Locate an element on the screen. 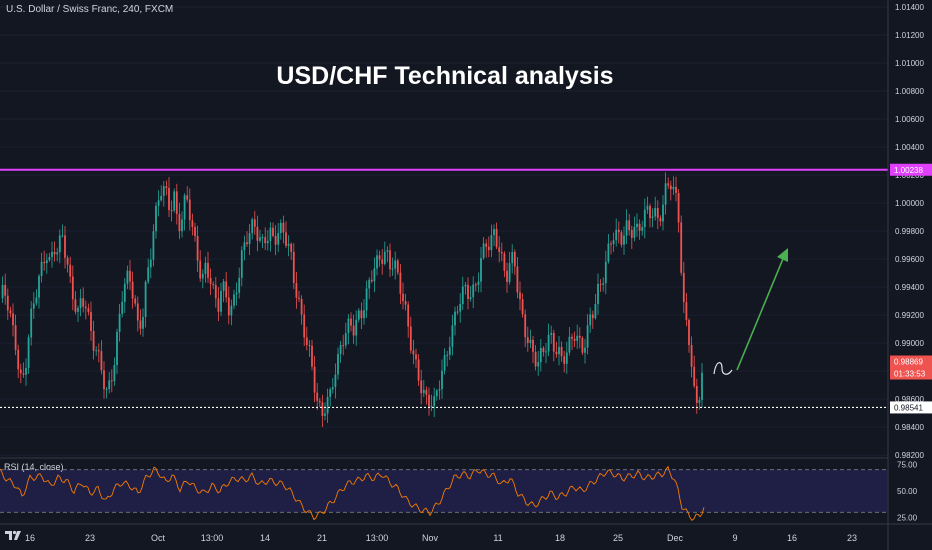 This screenshot has height=550, width=932. uptrend-arrow is located at coordinates (761, 312).